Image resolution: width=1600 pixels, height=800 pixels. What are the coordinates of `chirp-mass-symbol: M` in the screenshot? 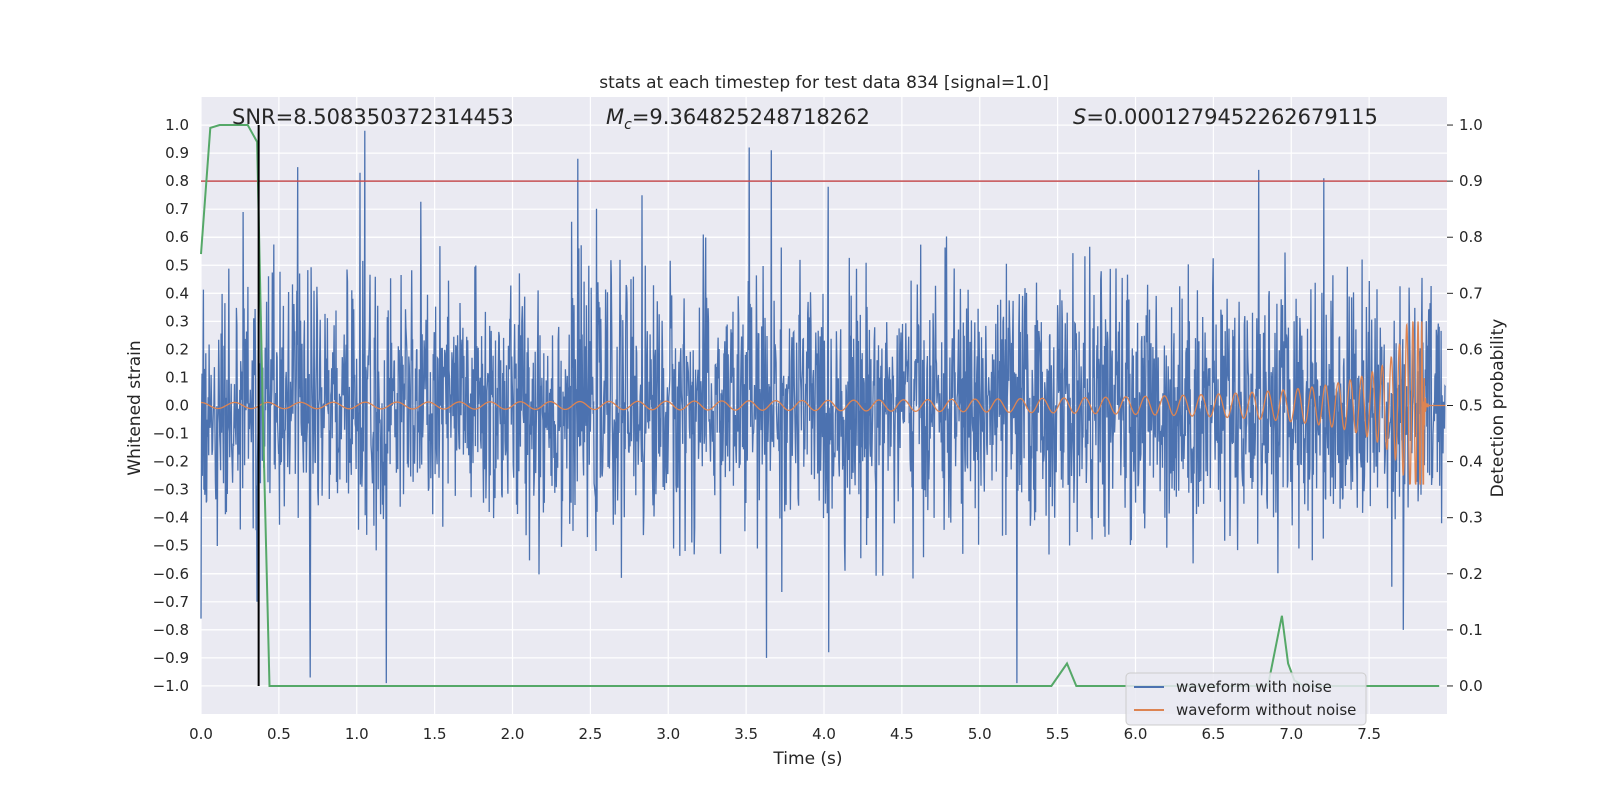 It's located at (615, 117).